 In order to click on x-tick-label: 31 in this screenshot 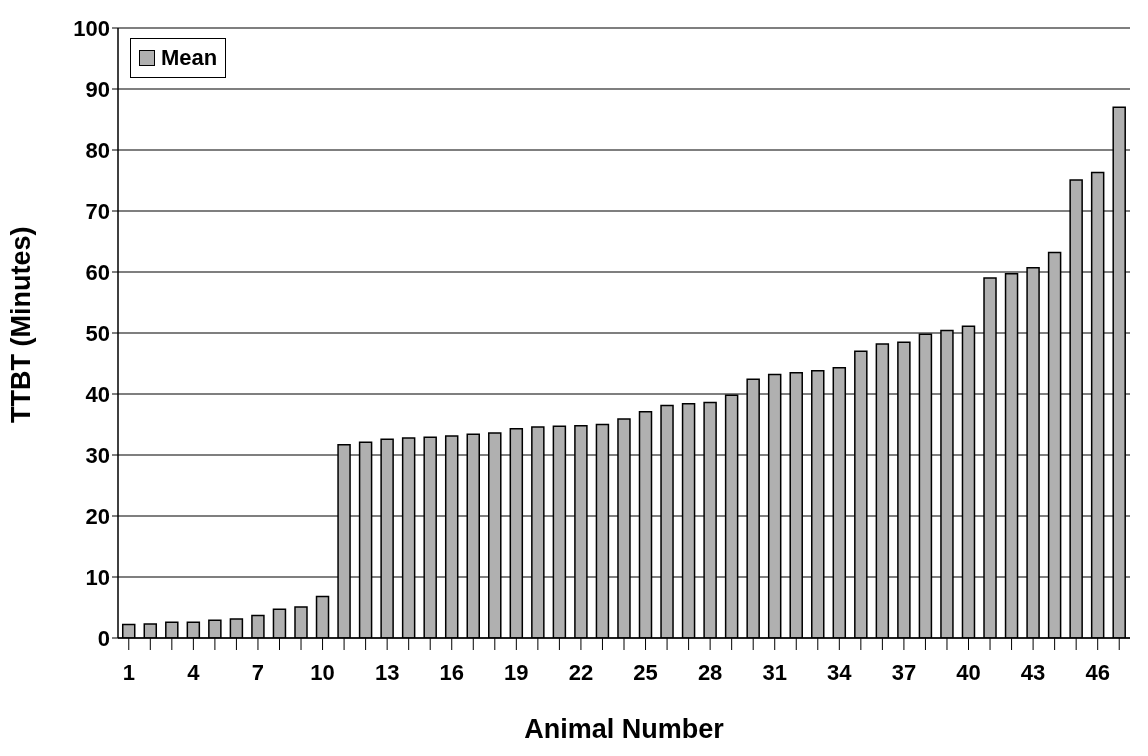, I will do `click(774, 672)`.